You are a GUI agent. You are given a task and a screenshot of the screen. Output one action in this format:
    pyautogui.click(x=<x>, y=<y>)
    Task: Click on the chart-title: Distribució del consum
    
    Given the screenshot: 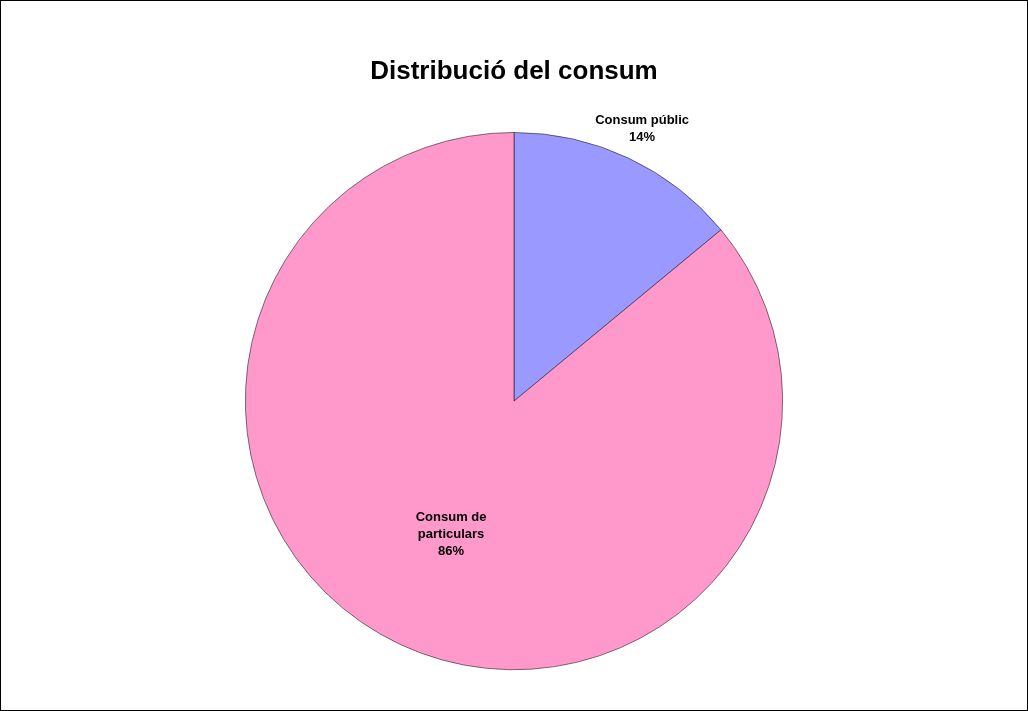 What is the action you would take?
    pyautogui.click(x=514, y=69)
    